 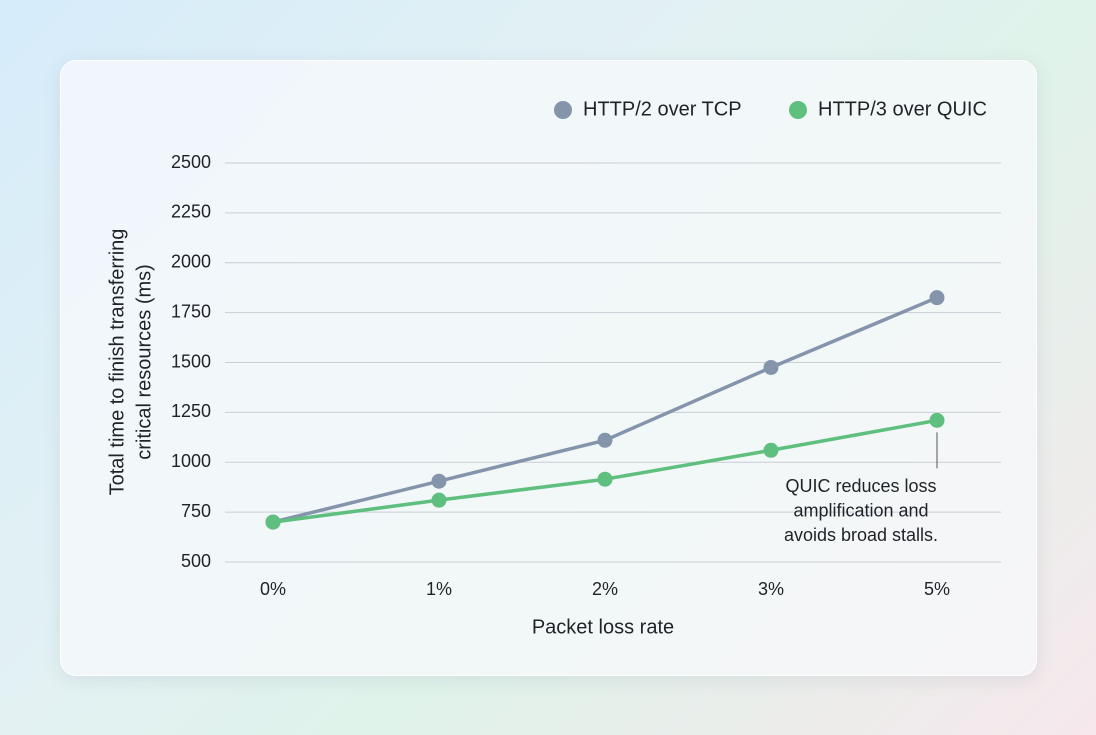 What do you see at coordinates (771, 589) in the screenshot?
I see `x-tick-label: 3%` at bounding box center [771, 589].